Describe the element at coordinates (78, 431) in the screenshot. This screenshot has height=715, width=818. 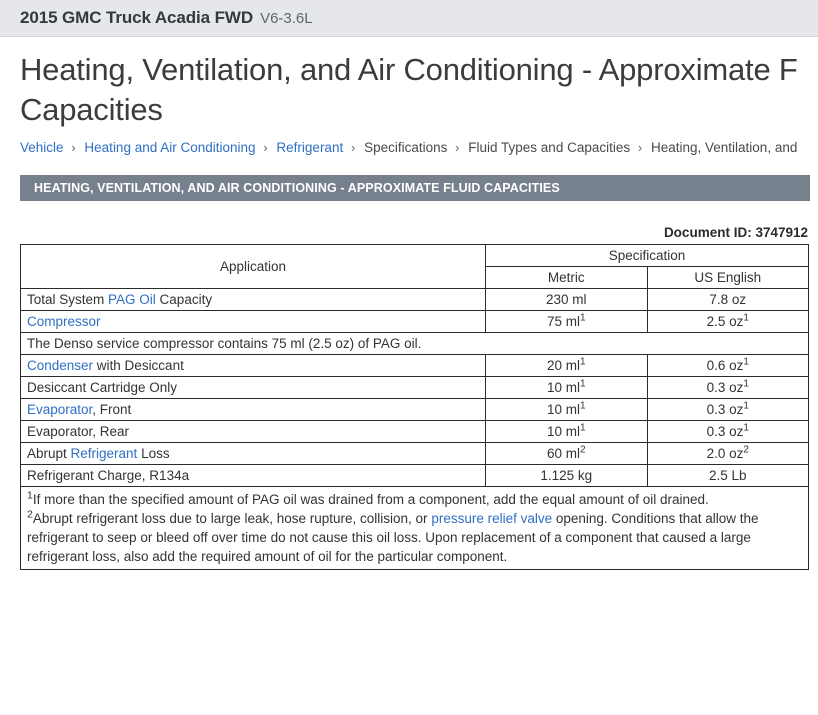
I see `application-text: Evaporator, Rear` at that location.